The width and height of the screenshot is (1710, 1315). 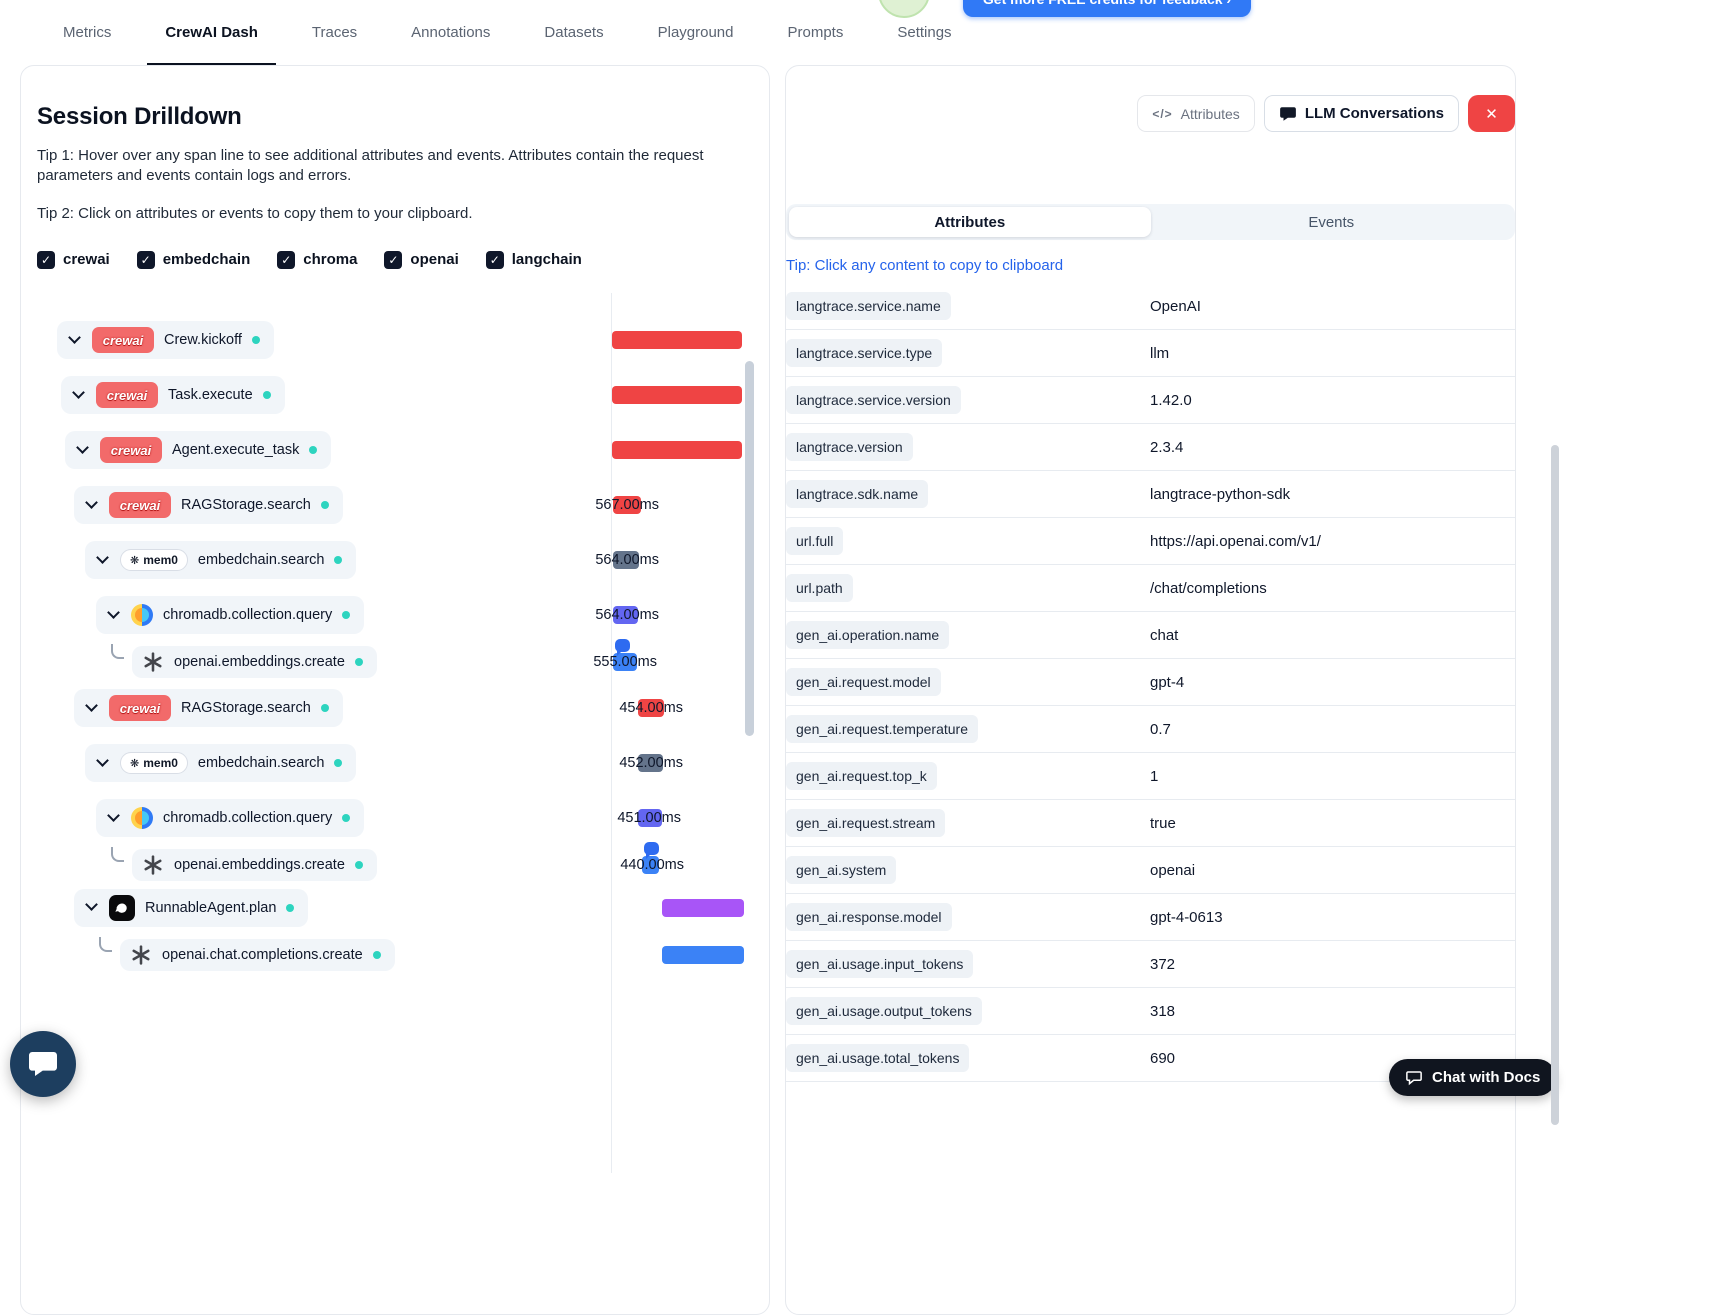 I want to click on span-pill: crewai ❋ mem0 Crew.kickoff, so click(x=165, y=340).